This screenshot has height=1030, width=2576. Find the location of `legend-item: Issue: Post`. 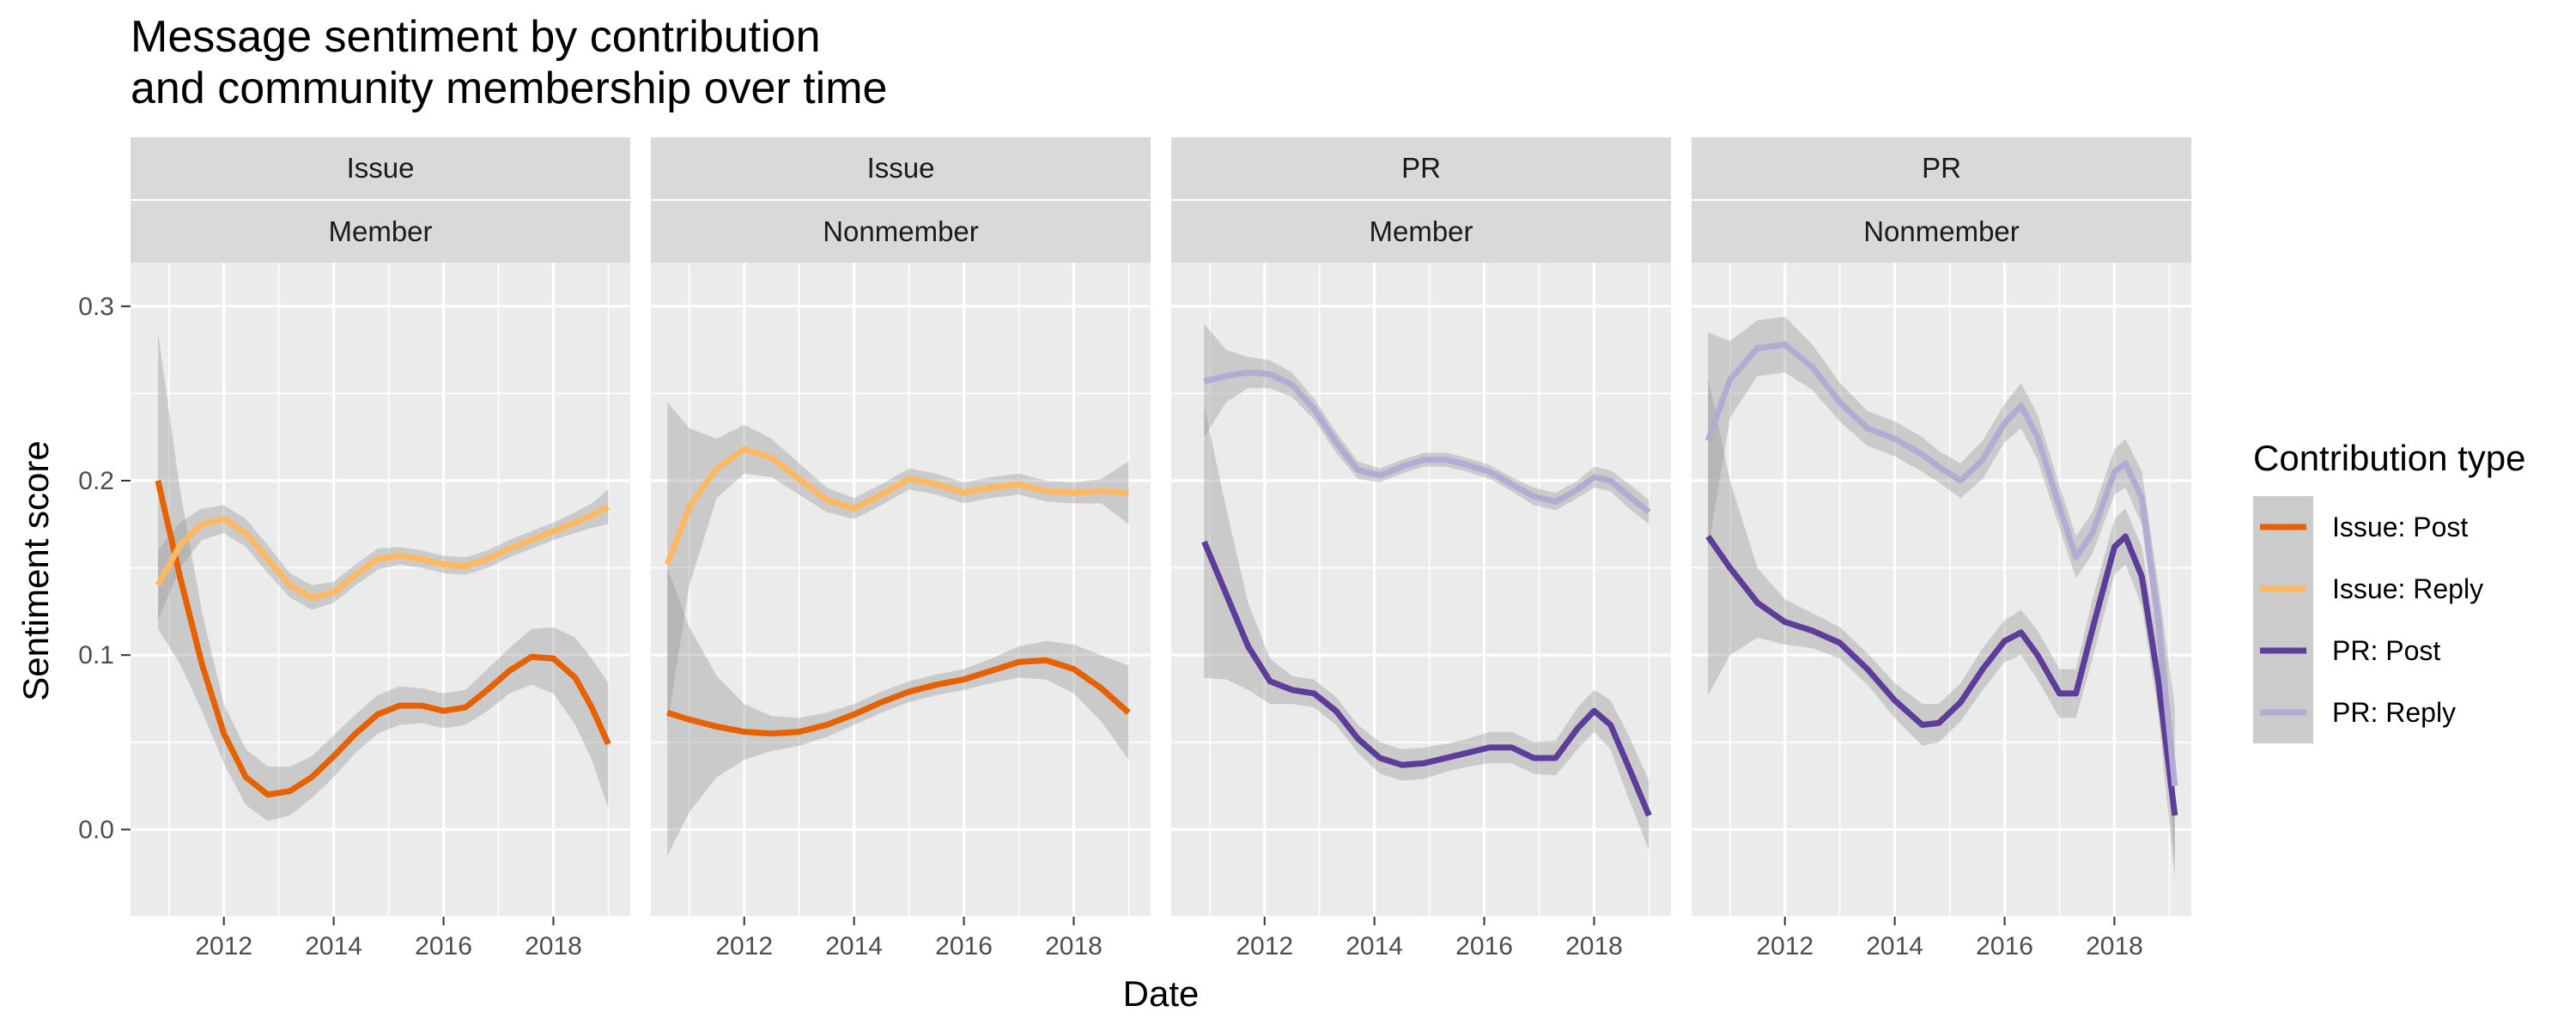

legend-item: Issue: Post is located at coordinates (2361, 527).